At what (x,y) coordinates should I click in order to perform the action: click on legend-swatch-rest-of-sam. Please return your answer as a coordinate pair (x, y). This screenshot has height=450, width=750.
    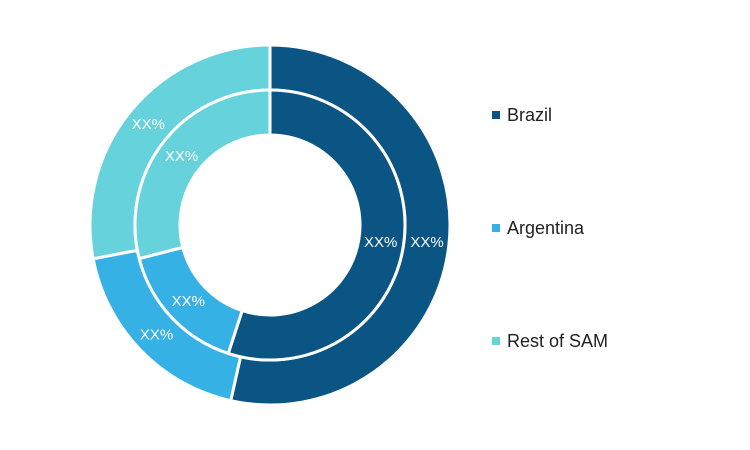
    Looking at the image, I should click on (496, 341).